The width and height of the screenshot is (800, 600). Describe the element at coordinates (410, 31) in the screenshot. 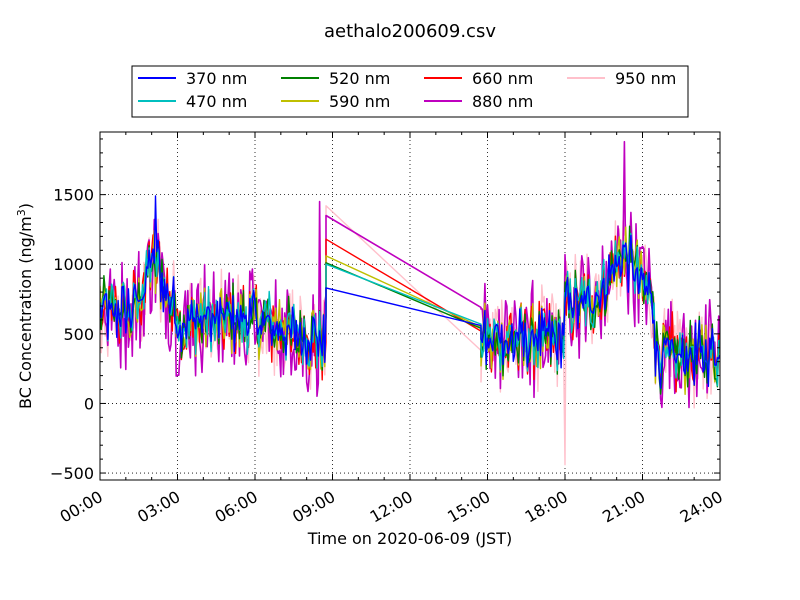

I see `chart-title: aethalo200609.csv` at that location.